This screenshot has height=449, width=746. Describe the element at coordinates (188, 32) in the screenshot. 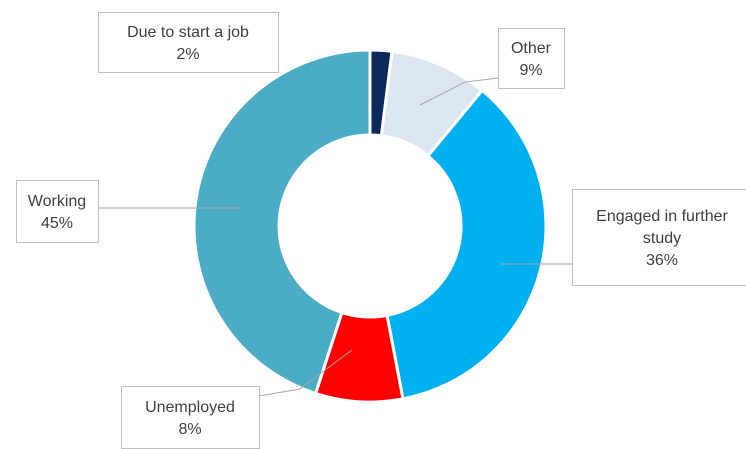

I see `label-category-due-to-start-a-job: Due to start a job` at that location.